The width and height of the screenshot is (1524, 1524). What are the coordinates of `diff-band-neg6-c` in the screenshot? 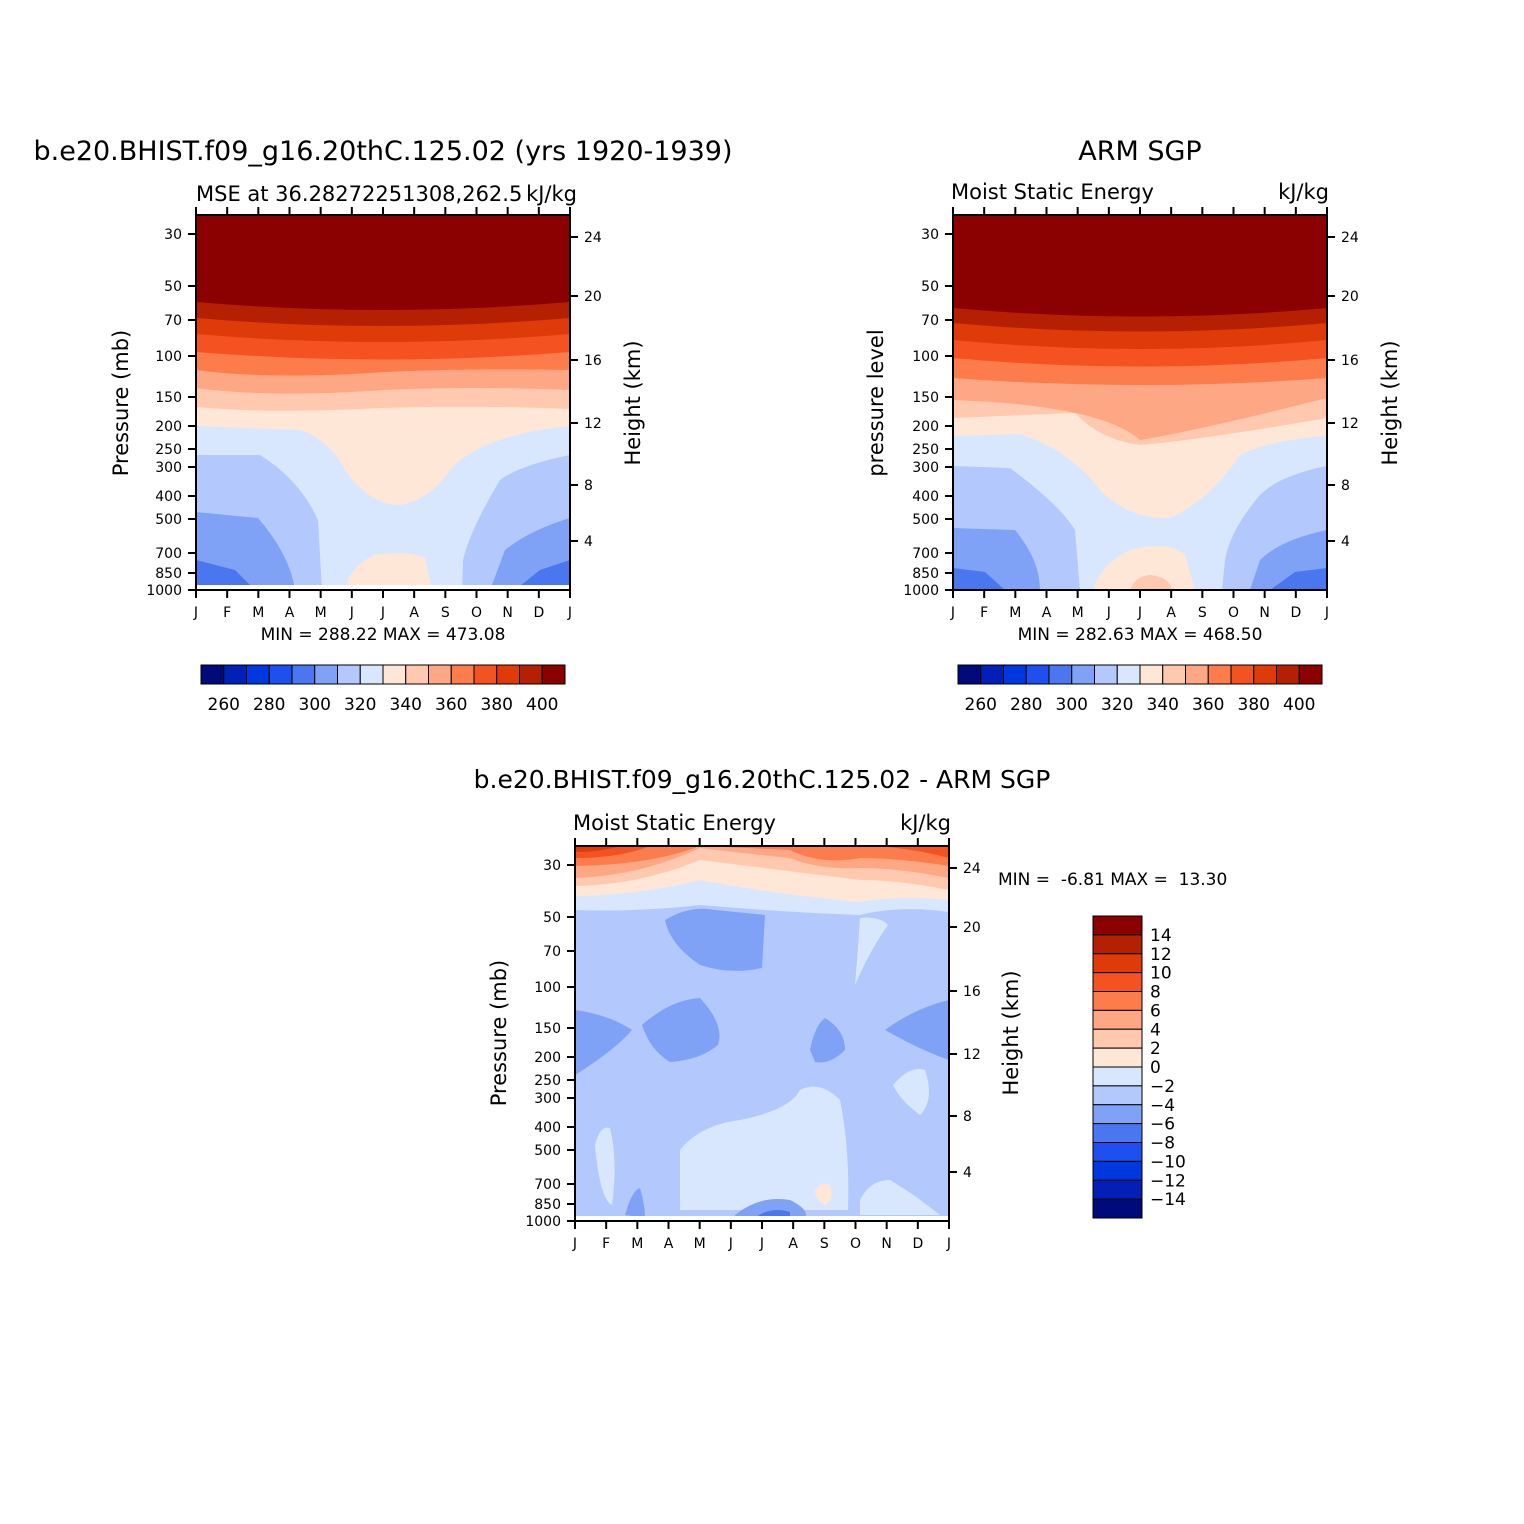 It's located at (681, 1030).